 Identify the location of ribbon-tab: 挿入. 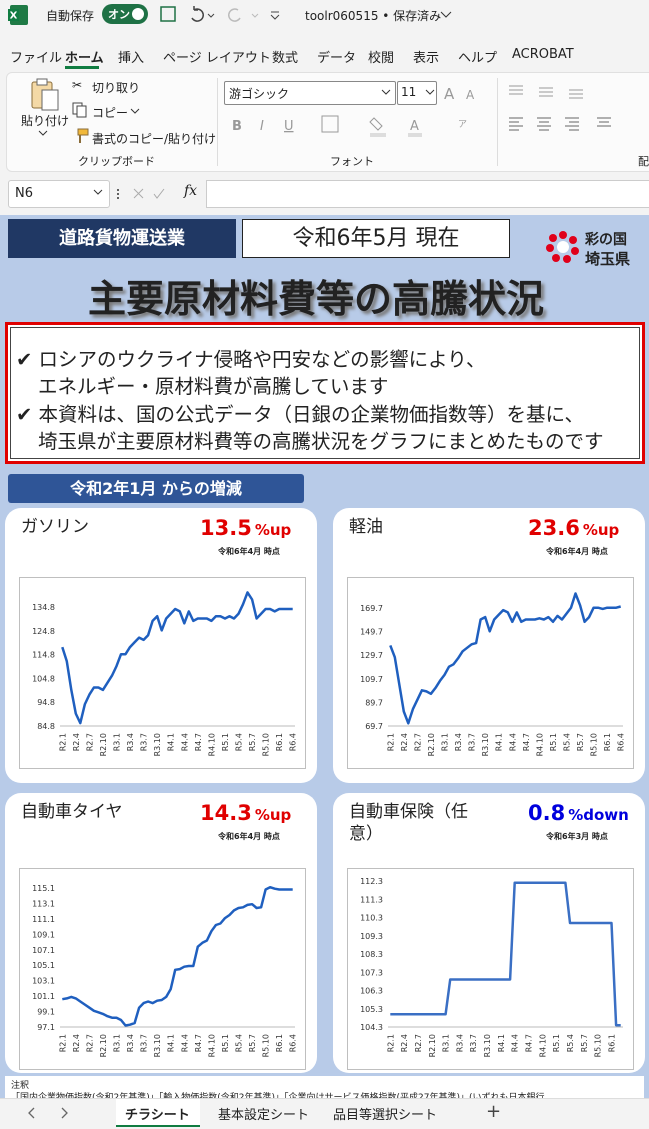
(131, 58).